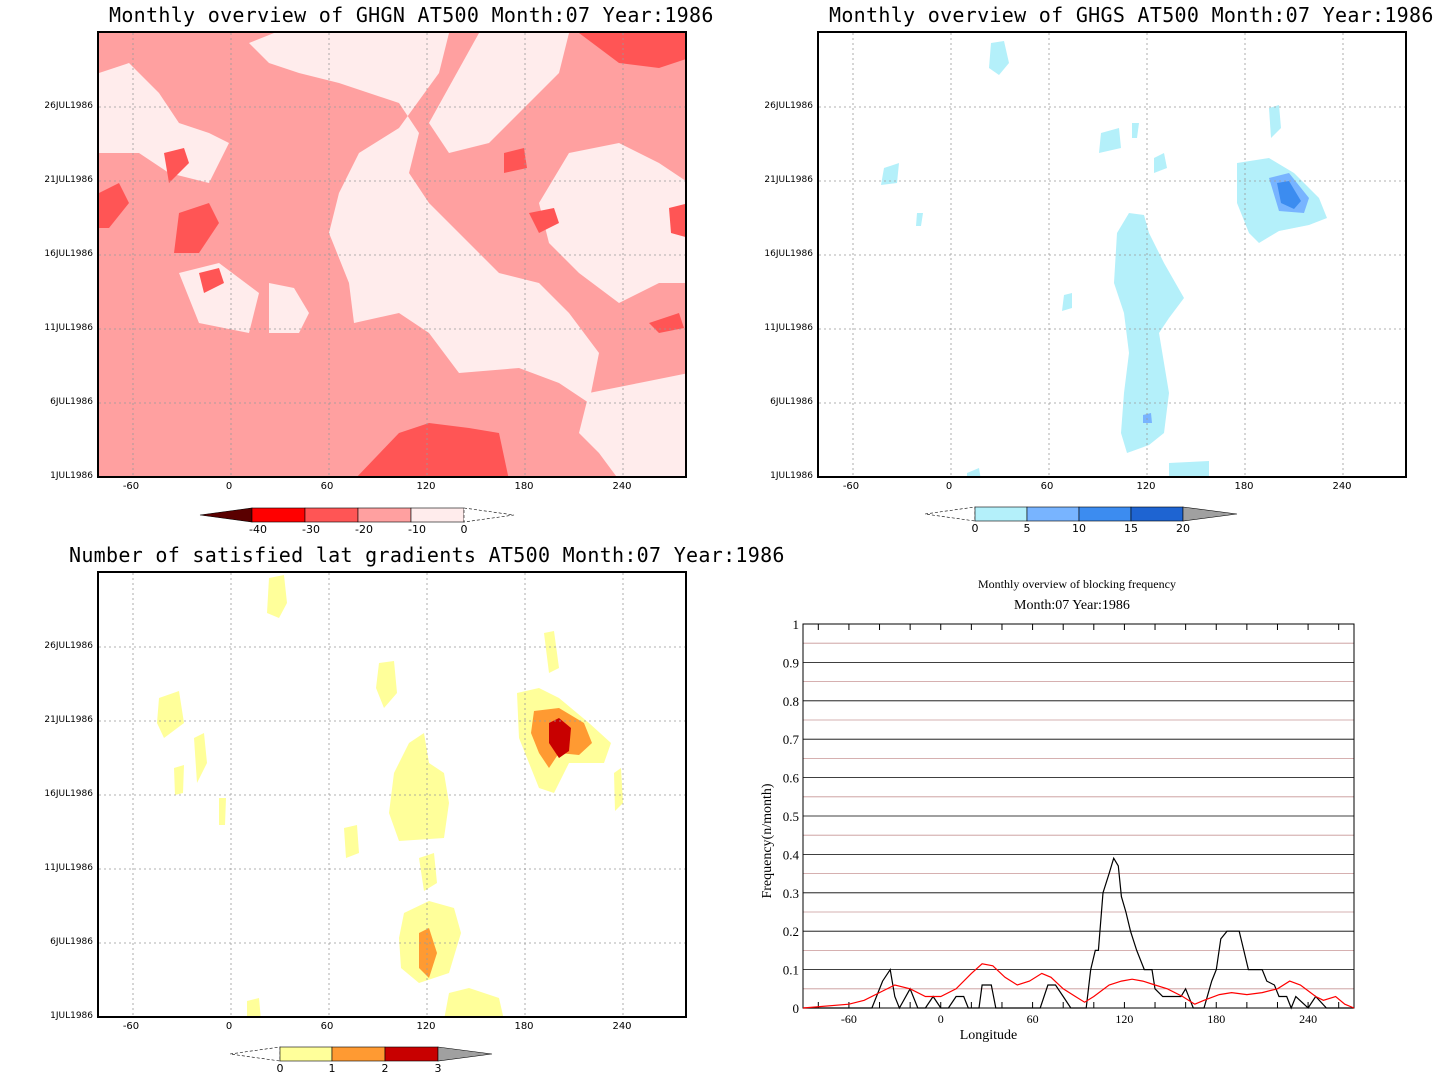 This screenshot has height=1091, width=1440. What do you see at coordinates (796, 624) in the screenshot?
I see `frequency-ytick-label: 1` at bounding box center [796, 624].